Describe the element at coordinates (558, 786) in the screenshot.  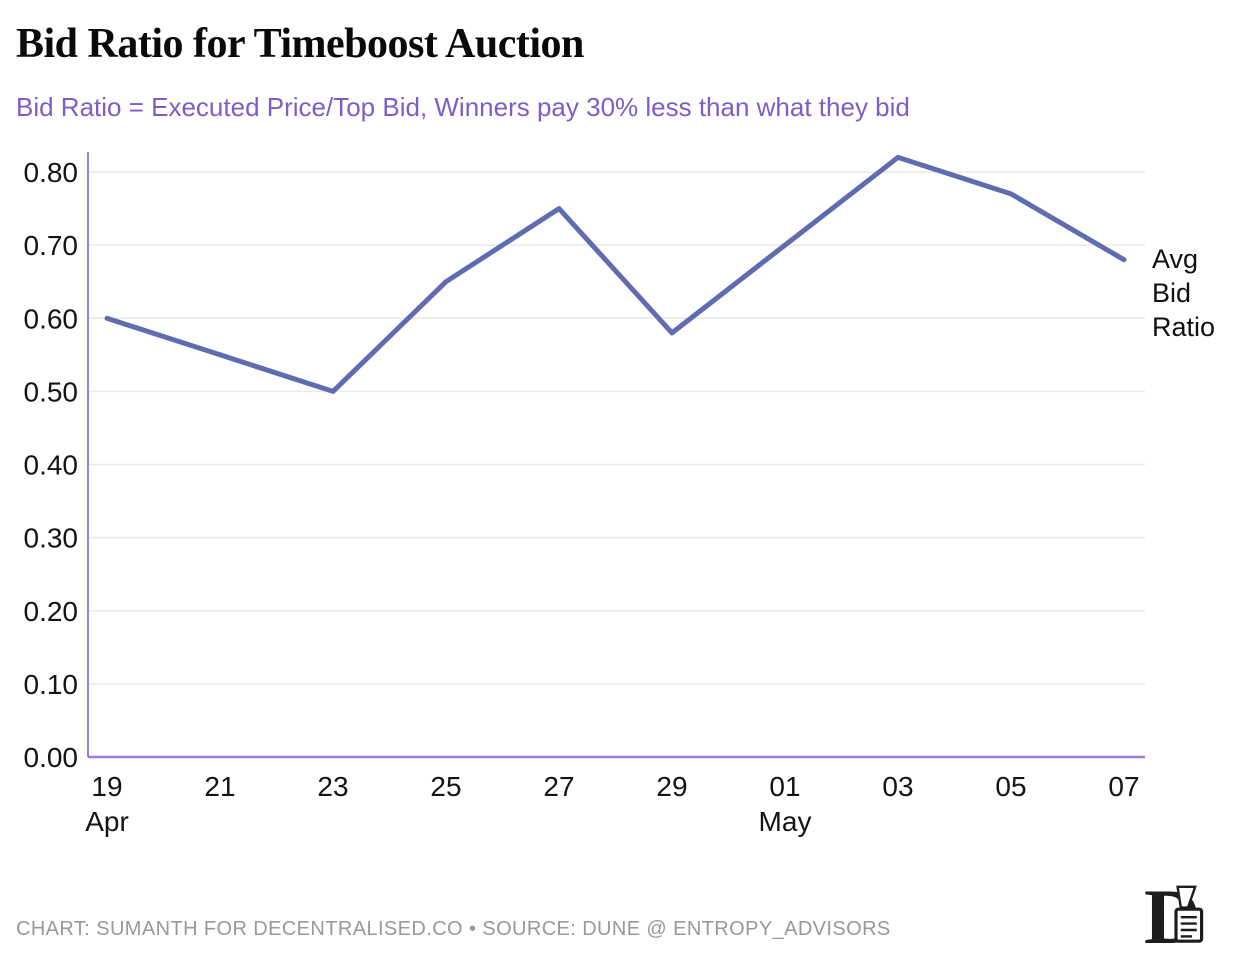
I see `x-axis-tick-label: 27` at that location.